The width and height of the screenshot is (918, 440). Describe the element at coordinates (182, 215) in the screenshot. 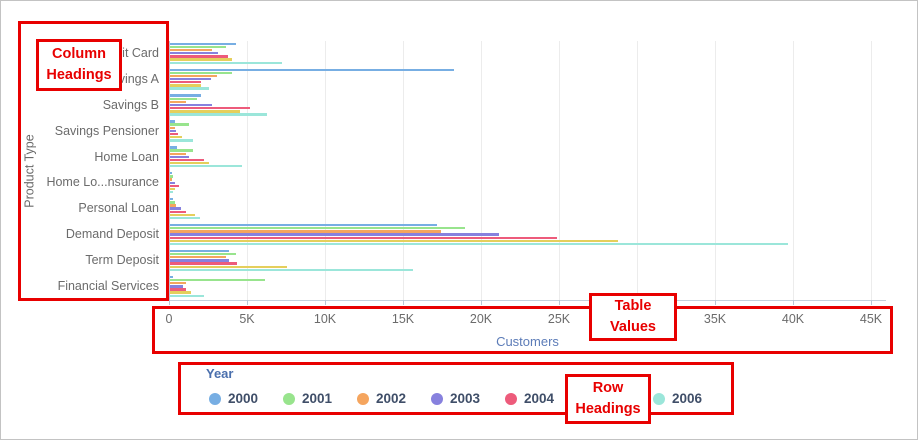

I see `bar-2005-personal-loan` at that location.